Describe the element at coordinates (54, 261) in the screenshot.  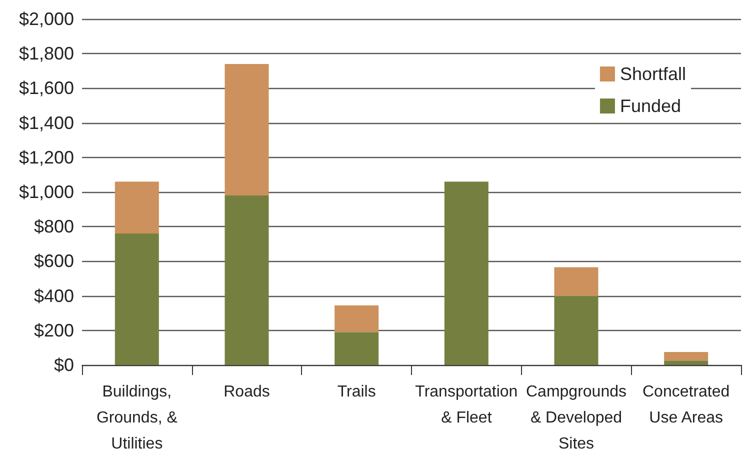
I see `y-tick-label: $600` at that location.